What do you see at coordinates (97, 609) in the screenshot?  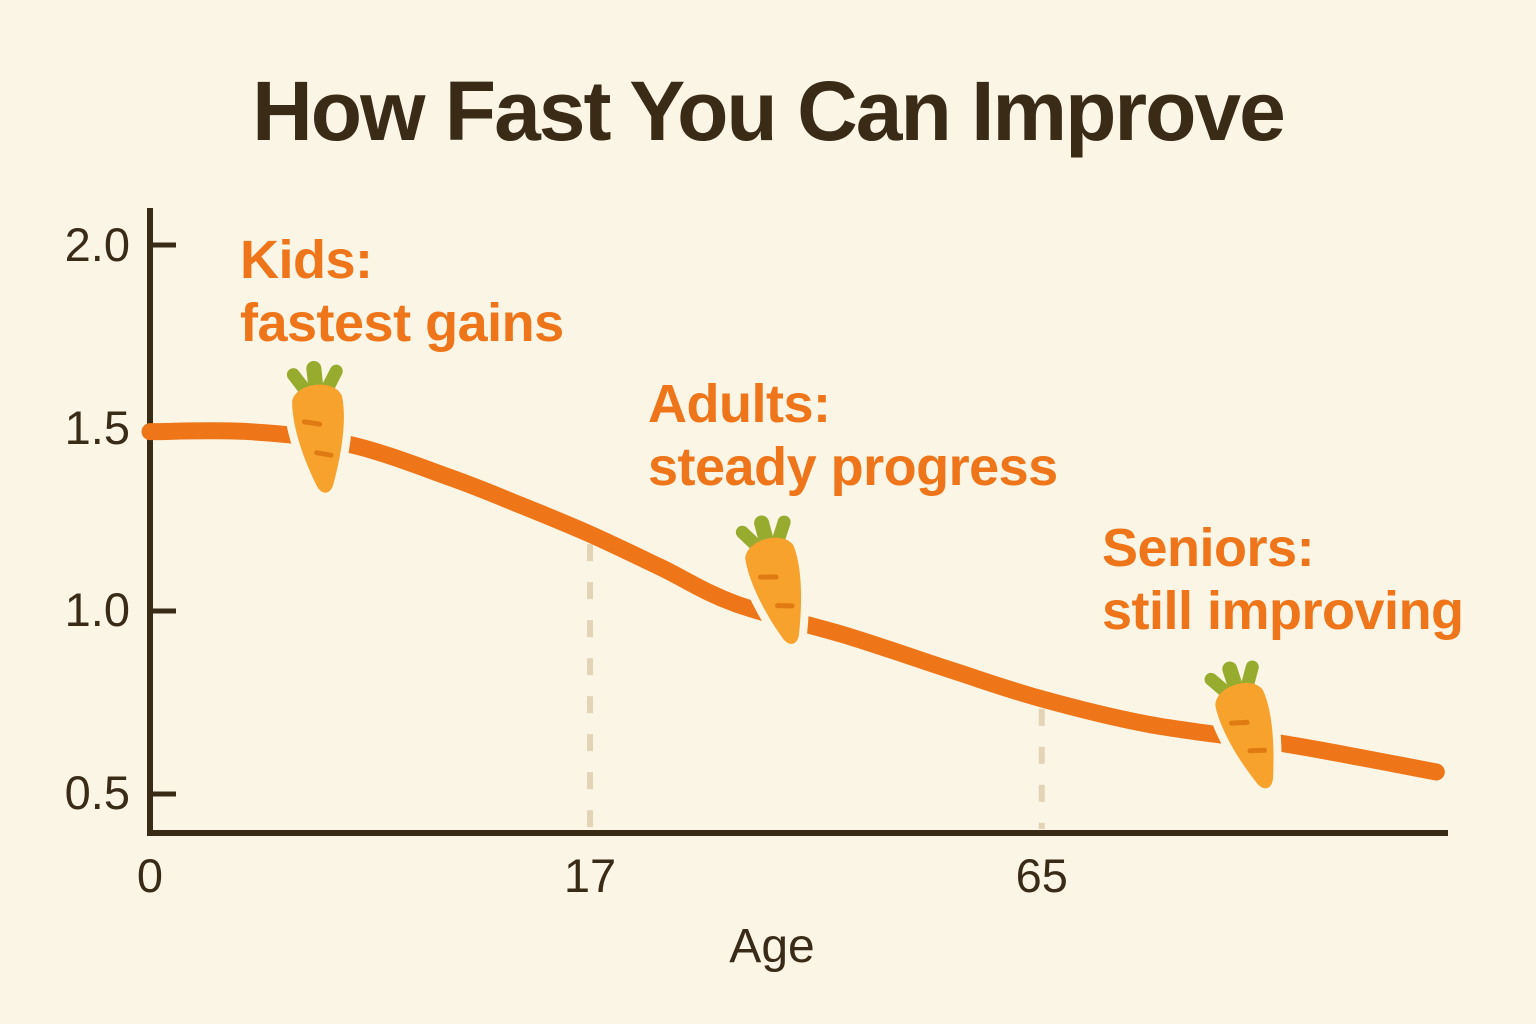 I see `y-tick-label-1.0: 1.0` at bounding box center [97, 609].